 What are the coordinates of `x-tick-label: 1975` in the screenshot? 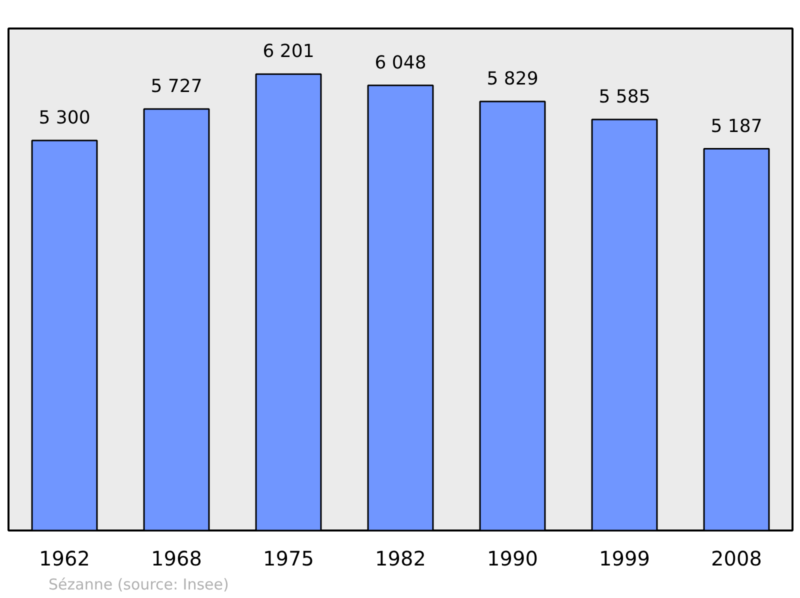 It's located at (288, 558).